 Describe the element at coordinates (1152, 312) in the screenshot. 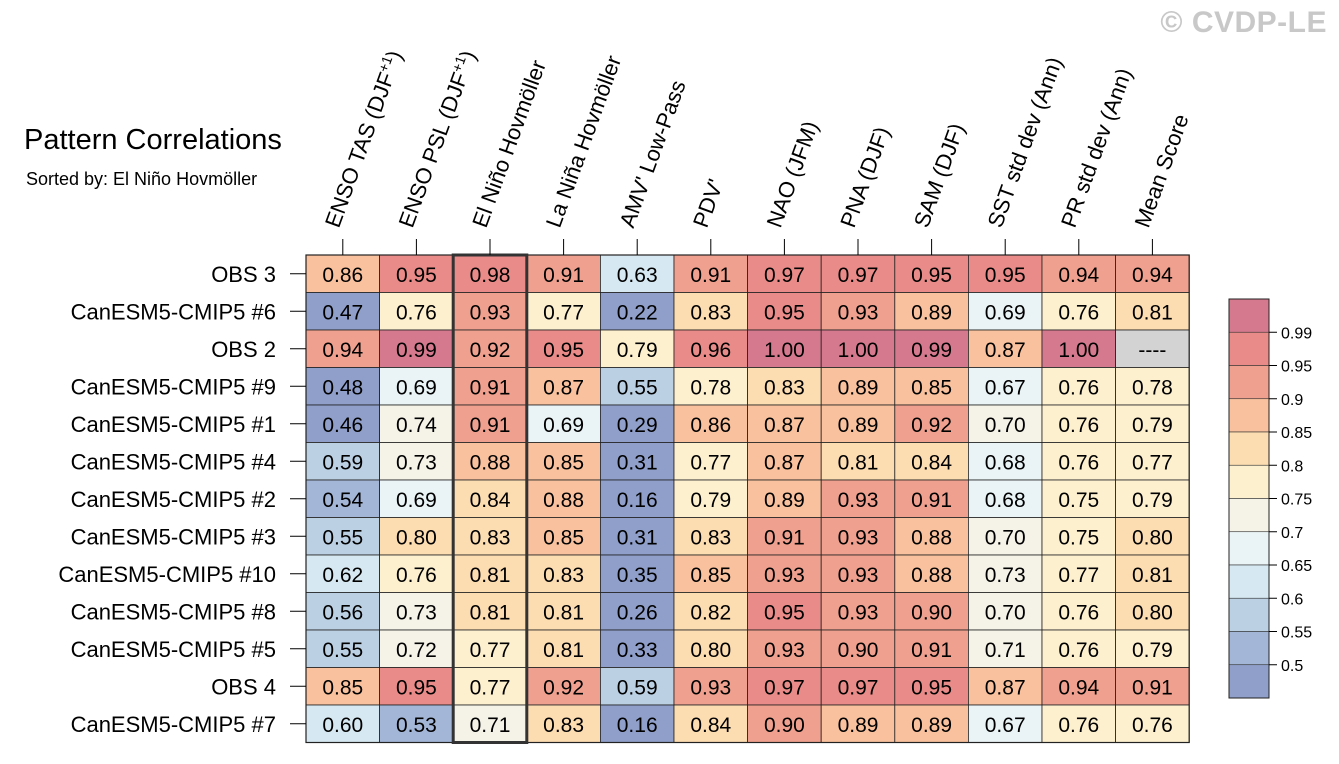

I see `cell-value-label: 0.81` at that location.